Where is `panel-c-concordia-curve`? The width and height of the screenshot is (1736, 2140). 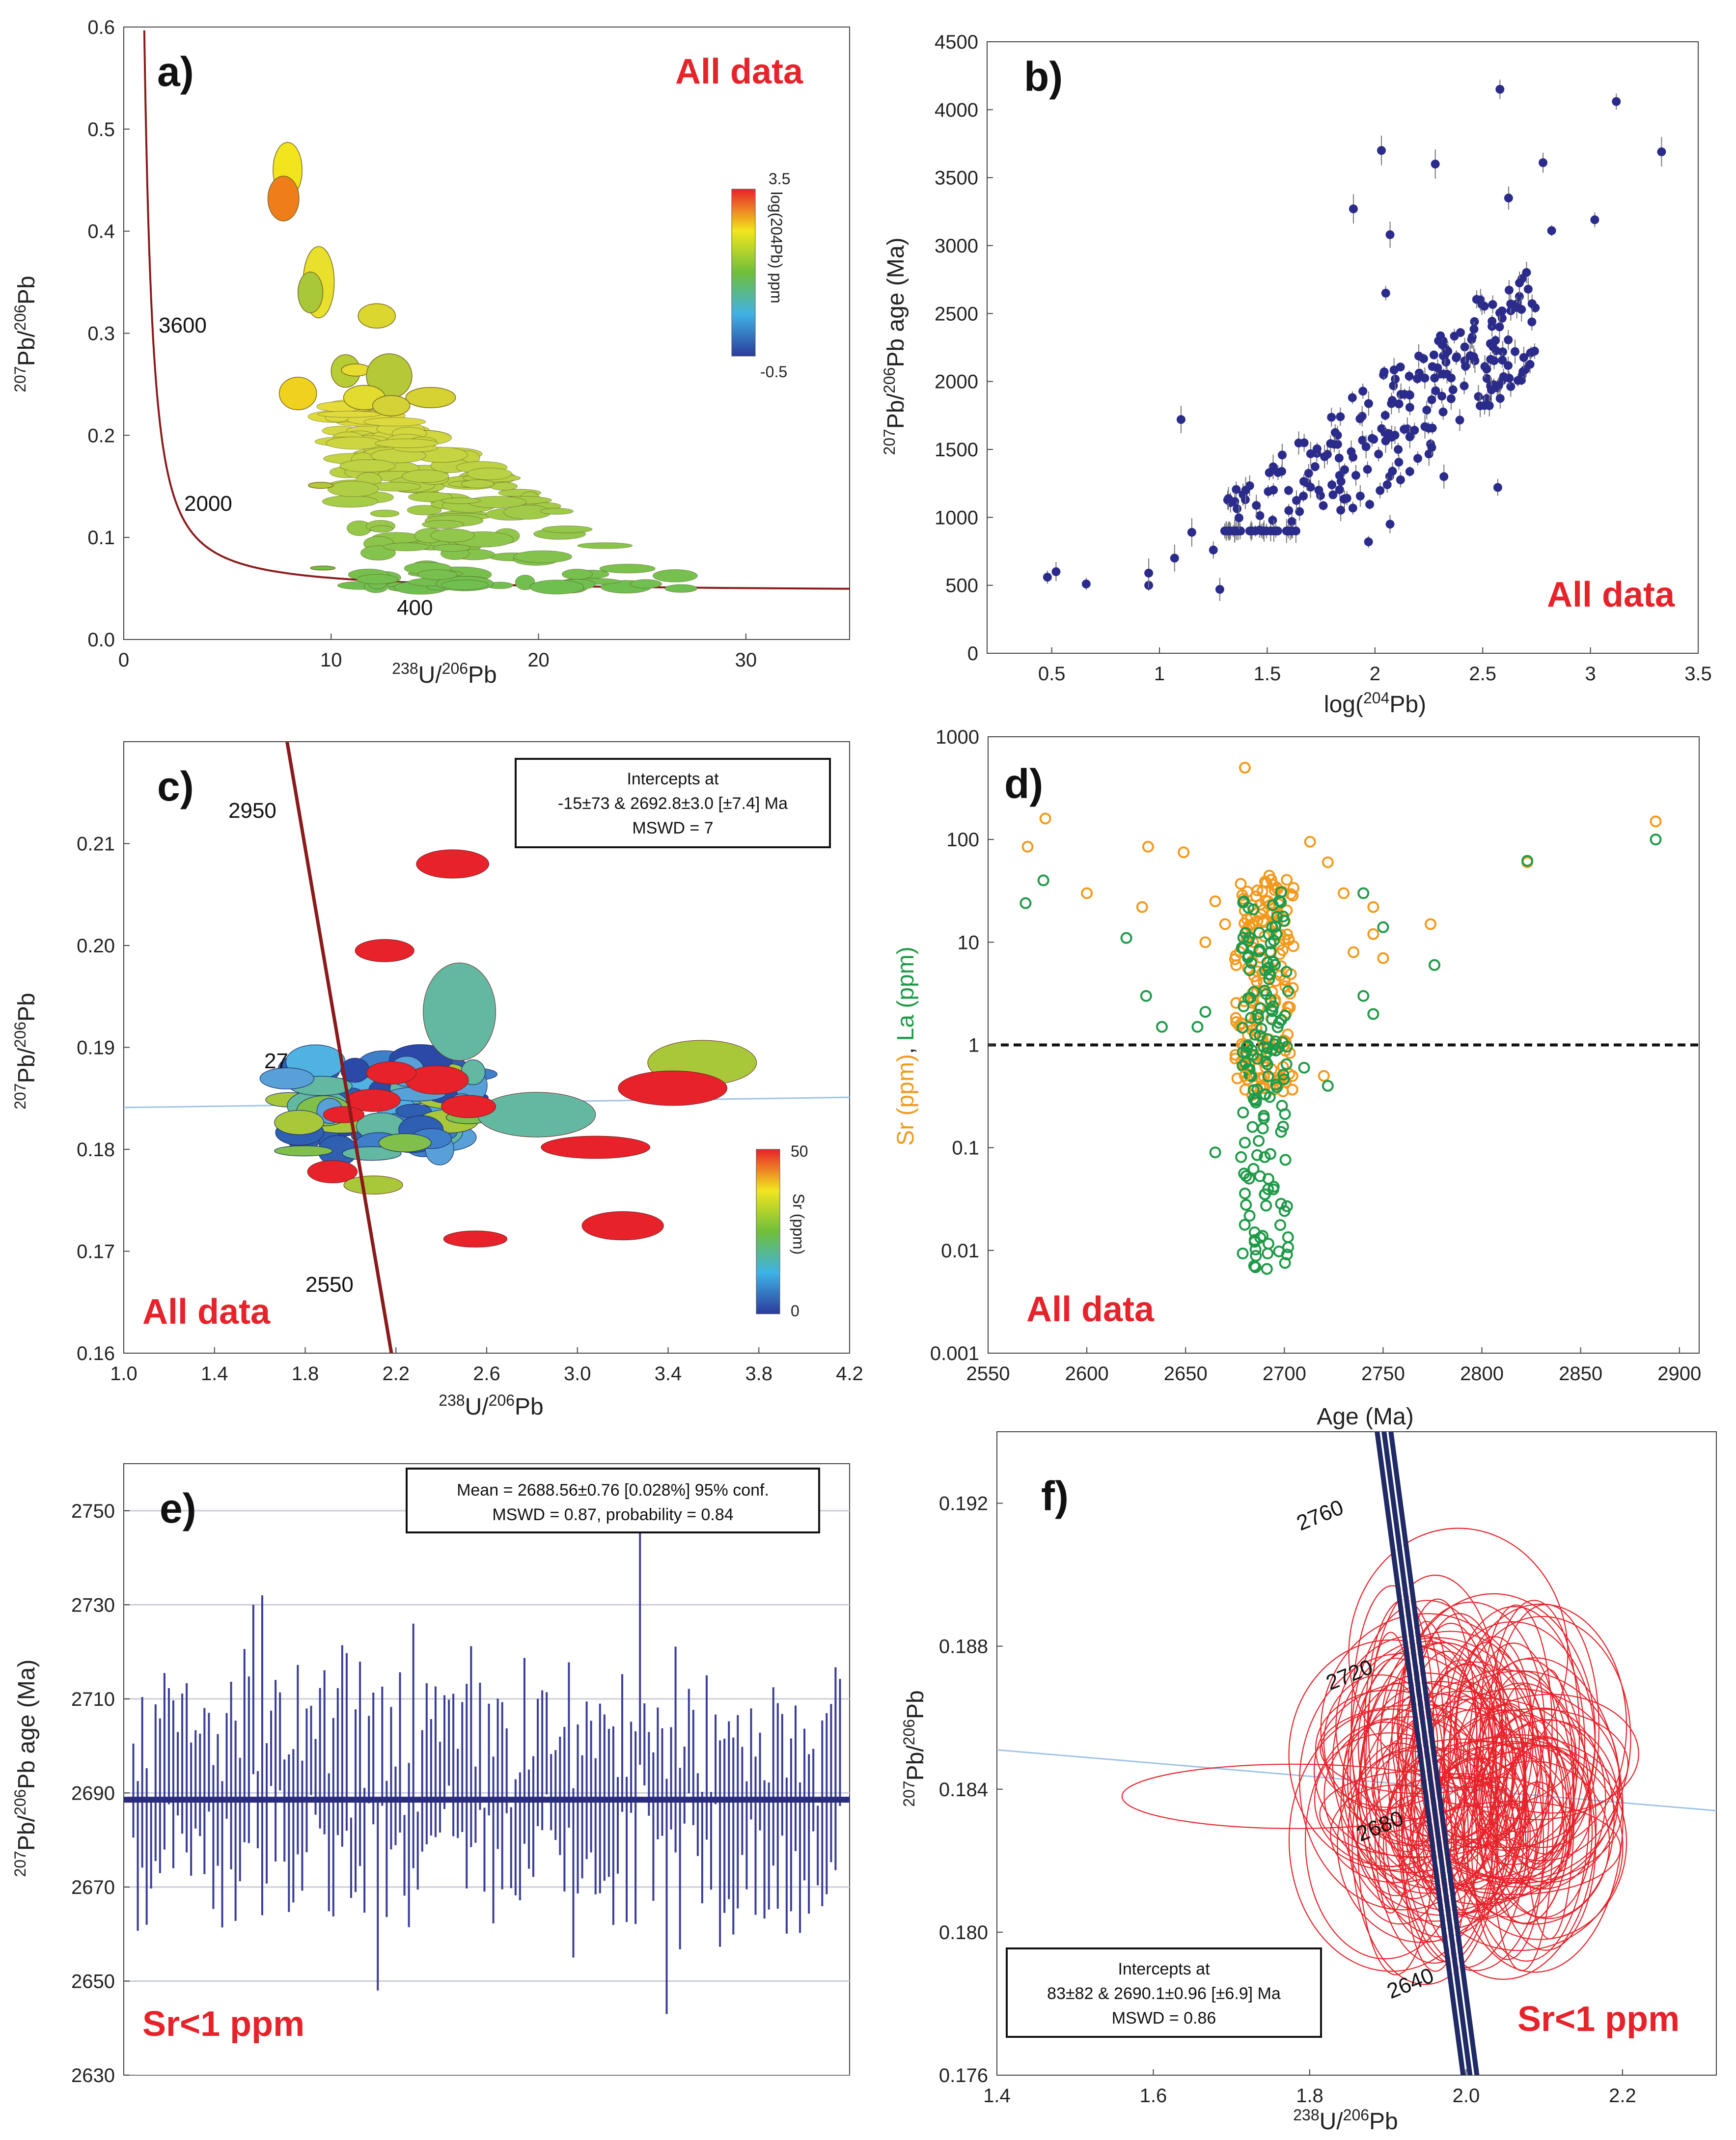
panel-c-concordia-curve is located at coordinates (339, 1047).